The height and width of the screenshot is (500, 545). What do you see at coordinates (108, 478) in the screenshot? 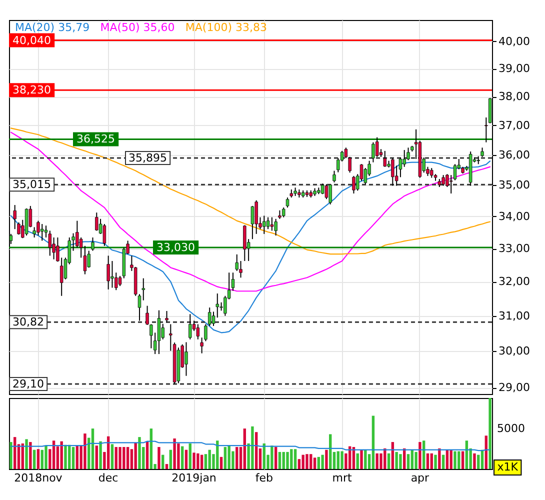
I see `x-tick-label: dec` at bounding box center [108, 478].